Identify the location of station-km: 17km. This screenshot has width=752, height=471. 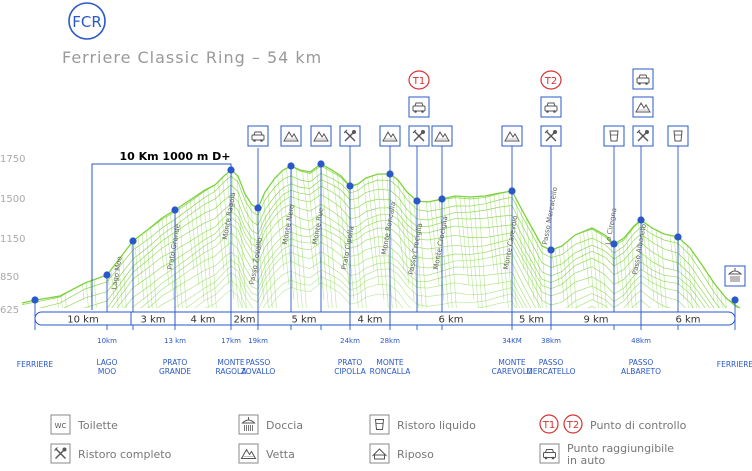
(231, 341).